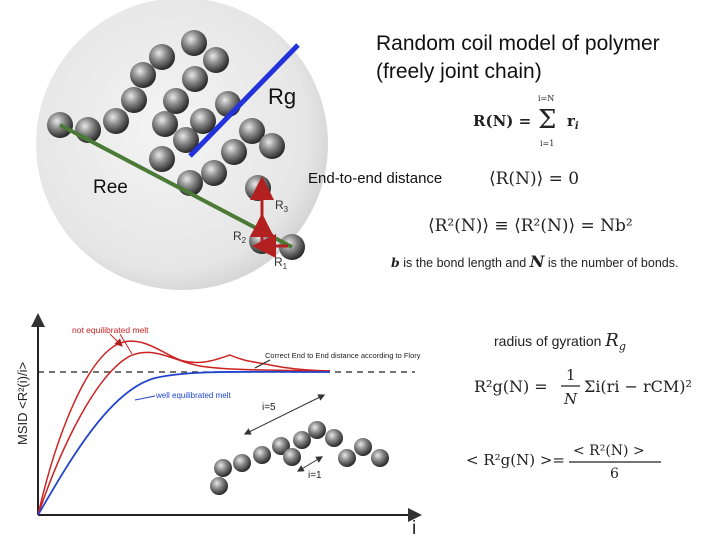  Describe the element at coordinates (502, 121) in the screenshot. I see `rn-lhs: R(N) =` at that location.